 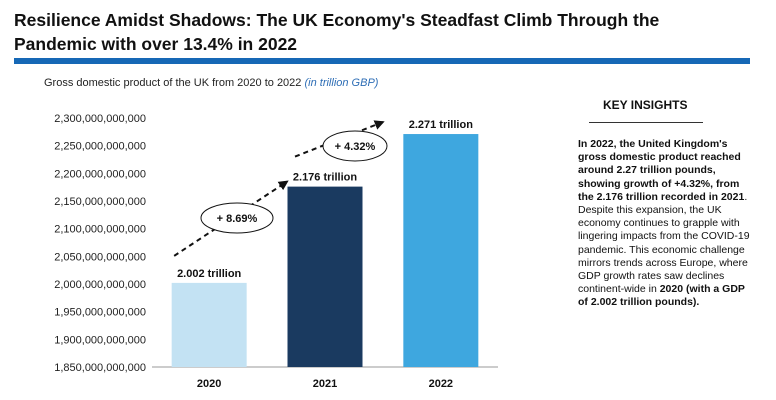 I want to click on x-tick-label: 2020, so click(x=209, y=384).